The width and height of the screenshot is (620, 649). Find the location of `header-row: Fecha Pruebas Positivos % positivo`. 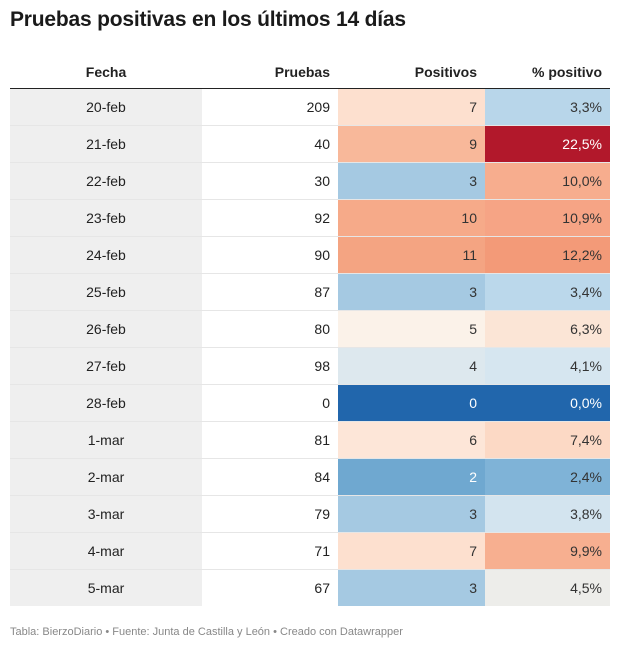

header-row: Fecha Pruebas Positivos % positivo is located at coordinates (310, 72).